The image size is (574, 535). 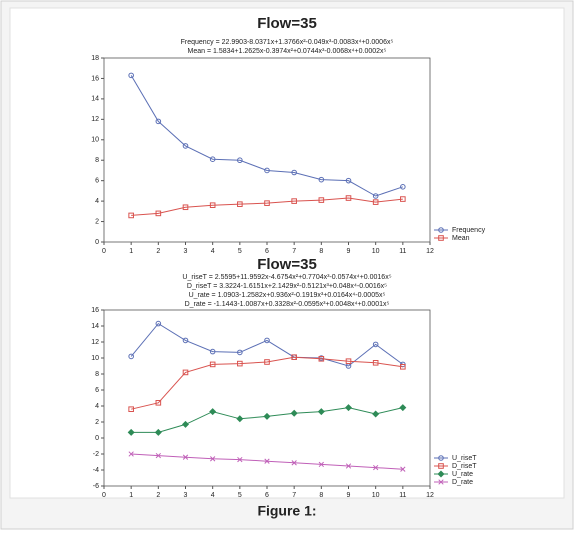 I want to click on legend-label: D_riseT, so click(x=464, y=466).